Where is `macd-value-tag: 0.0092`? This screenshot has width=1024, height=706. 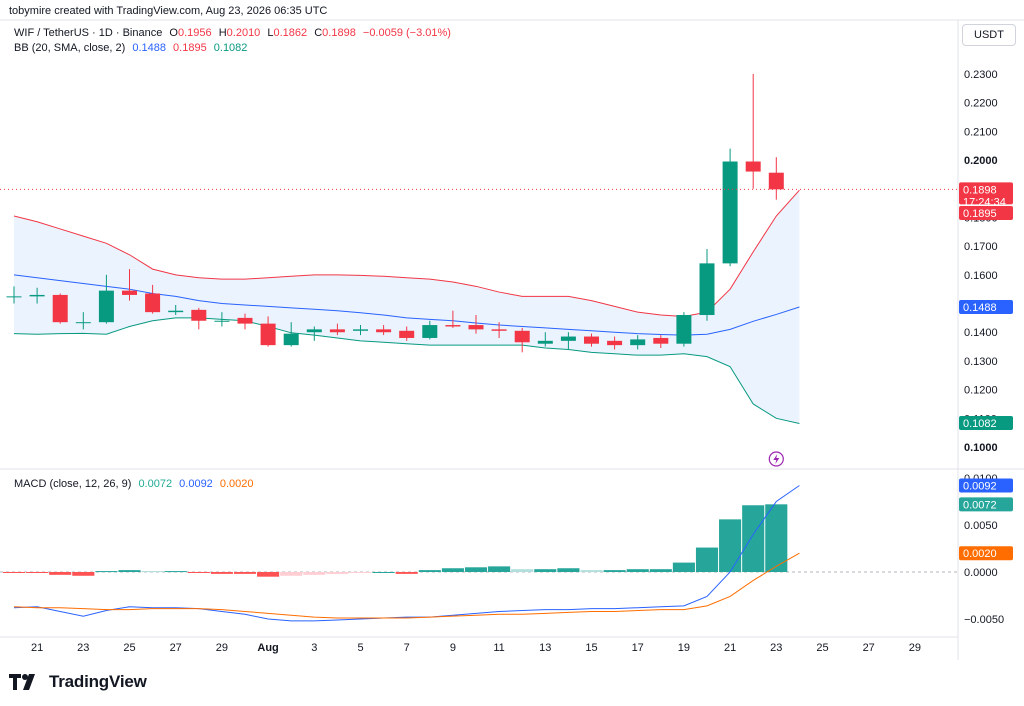 macd-value-tag: 0.0092 is located at coordinates (986, 485).